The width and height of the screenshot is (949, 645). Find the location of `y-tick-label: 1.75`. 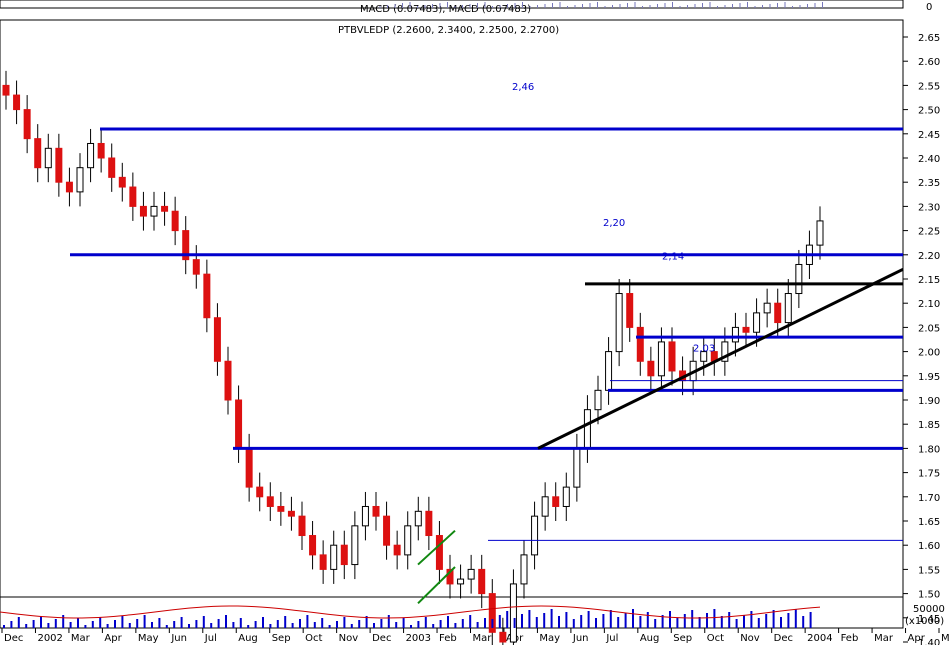

y-tick-label: 1.75 is located at coordinates (929, 474).